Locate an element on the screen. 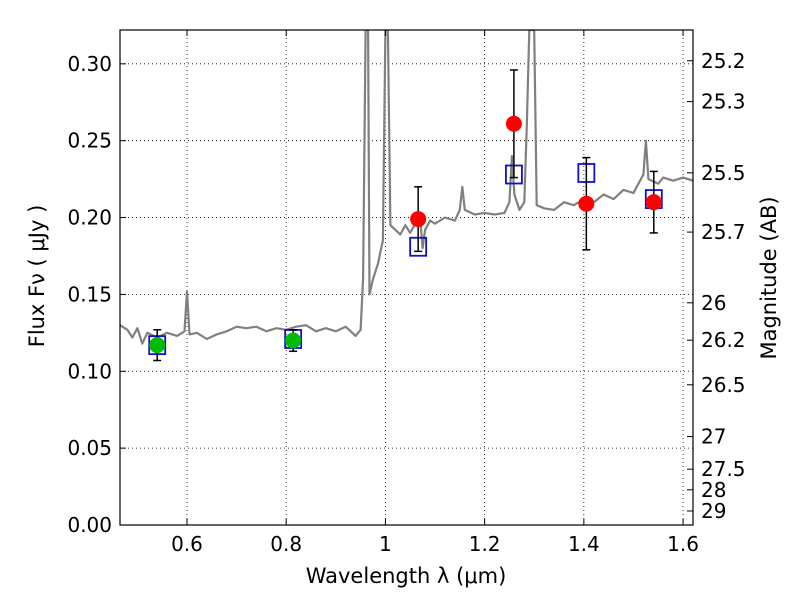 Image resolution: width=800 pixels, height=600 pixels. x-tick-label: 0.6 is located at coordinates (187, 544).